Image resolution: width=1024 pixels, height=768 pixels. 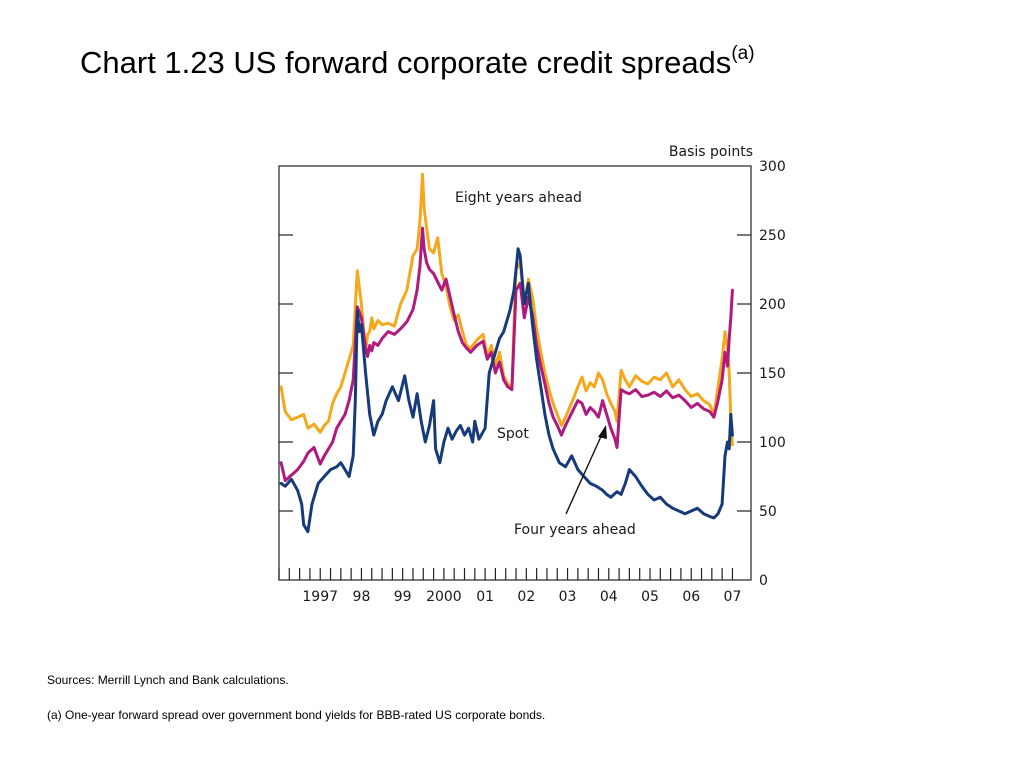 What do you see at coordinates (691, 597) in the screenshot?
I see `x-tick-label: 06` at bounding box center [691, 597].